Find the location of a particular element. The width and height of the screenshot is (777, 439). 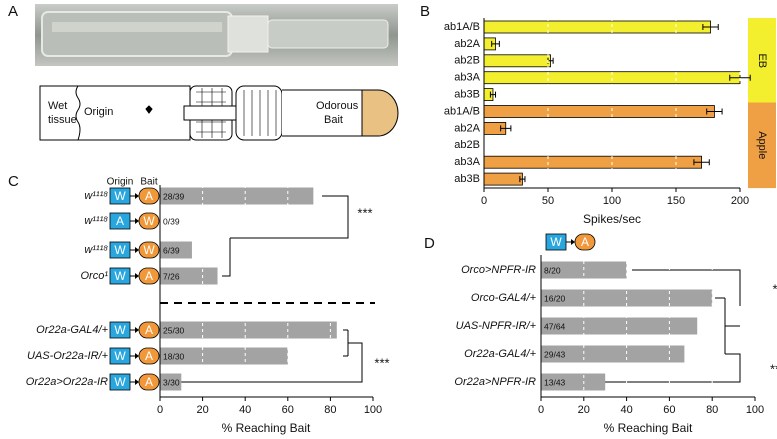

x-tick-label: 60 is located at coordinates (669, 410).